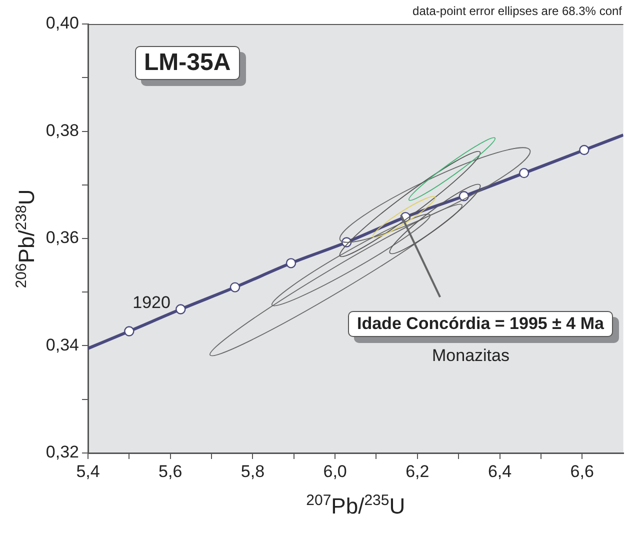  Describe the element at coordinates (418, 471) in the screenshot. I see `x-tick-label: 6,2` at that location.